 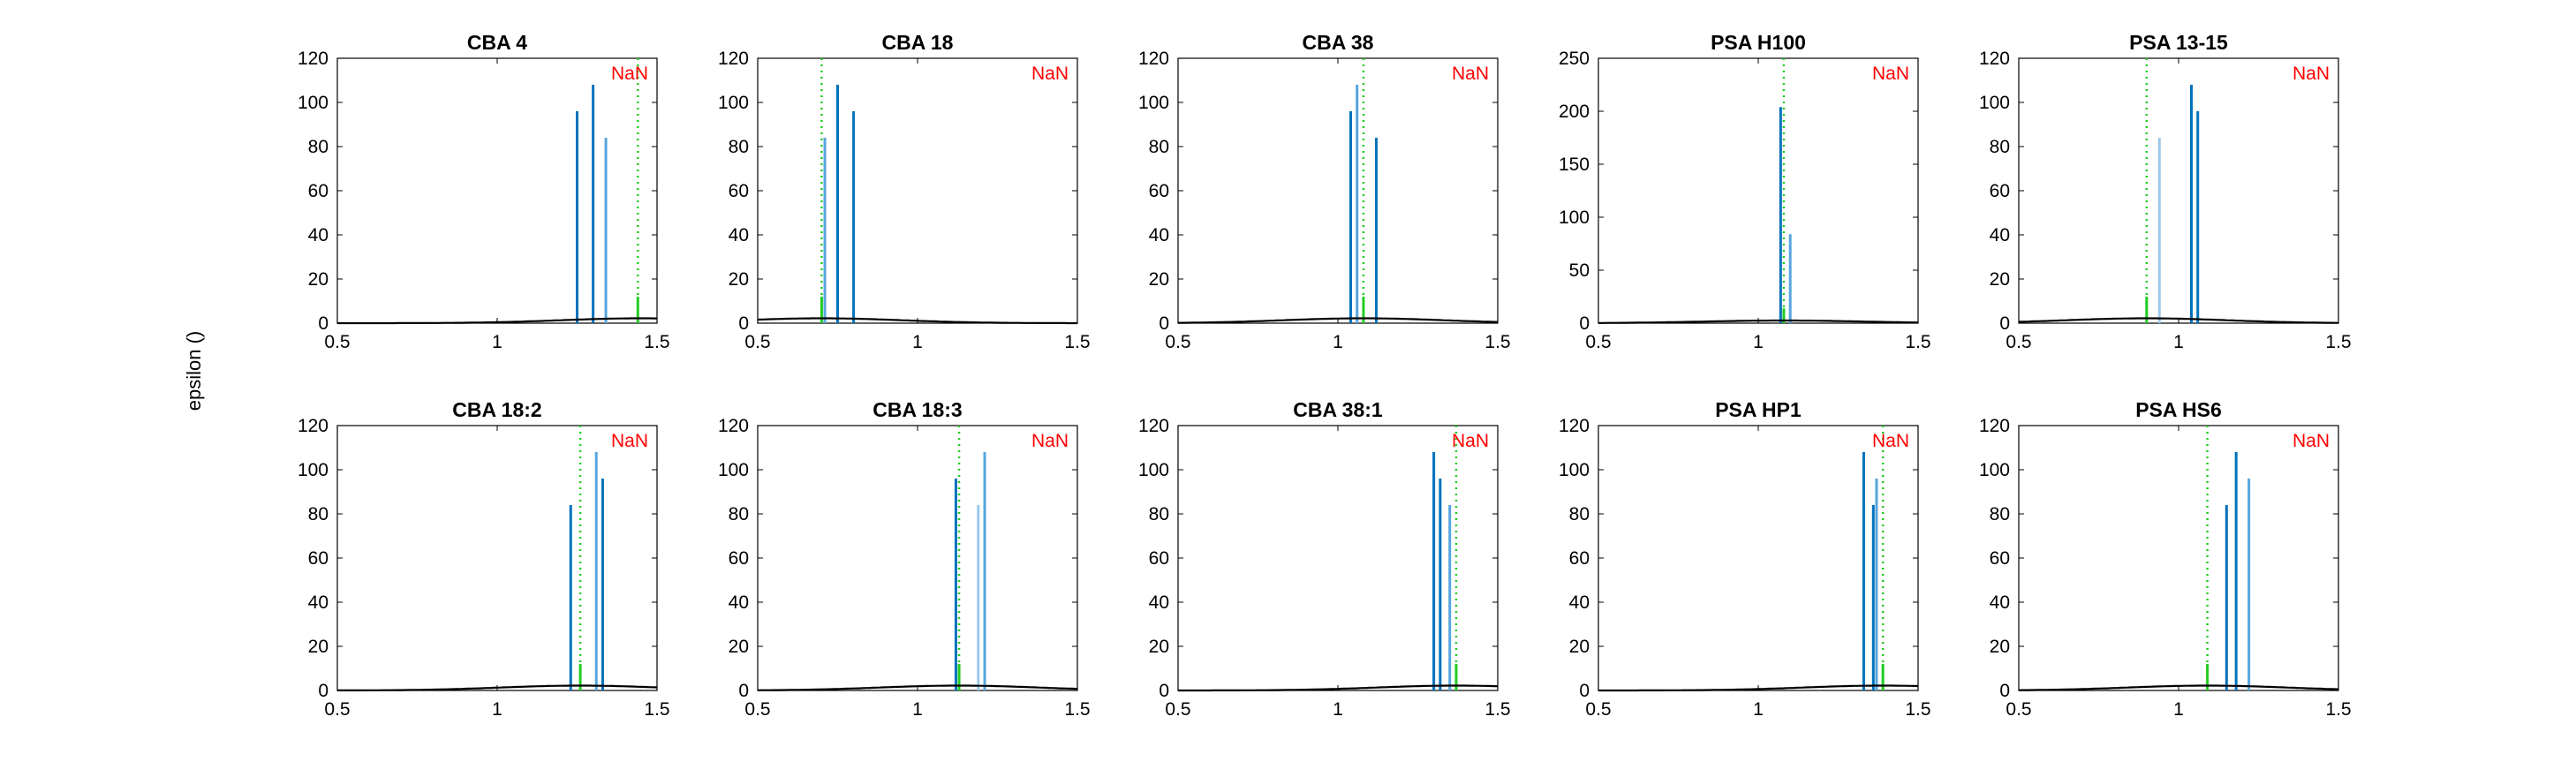 I want to click on subplot: 0 50 100 150 200 250 0.5 1 1.5 PSA H100 NaN, so click(x=1745, y=191).